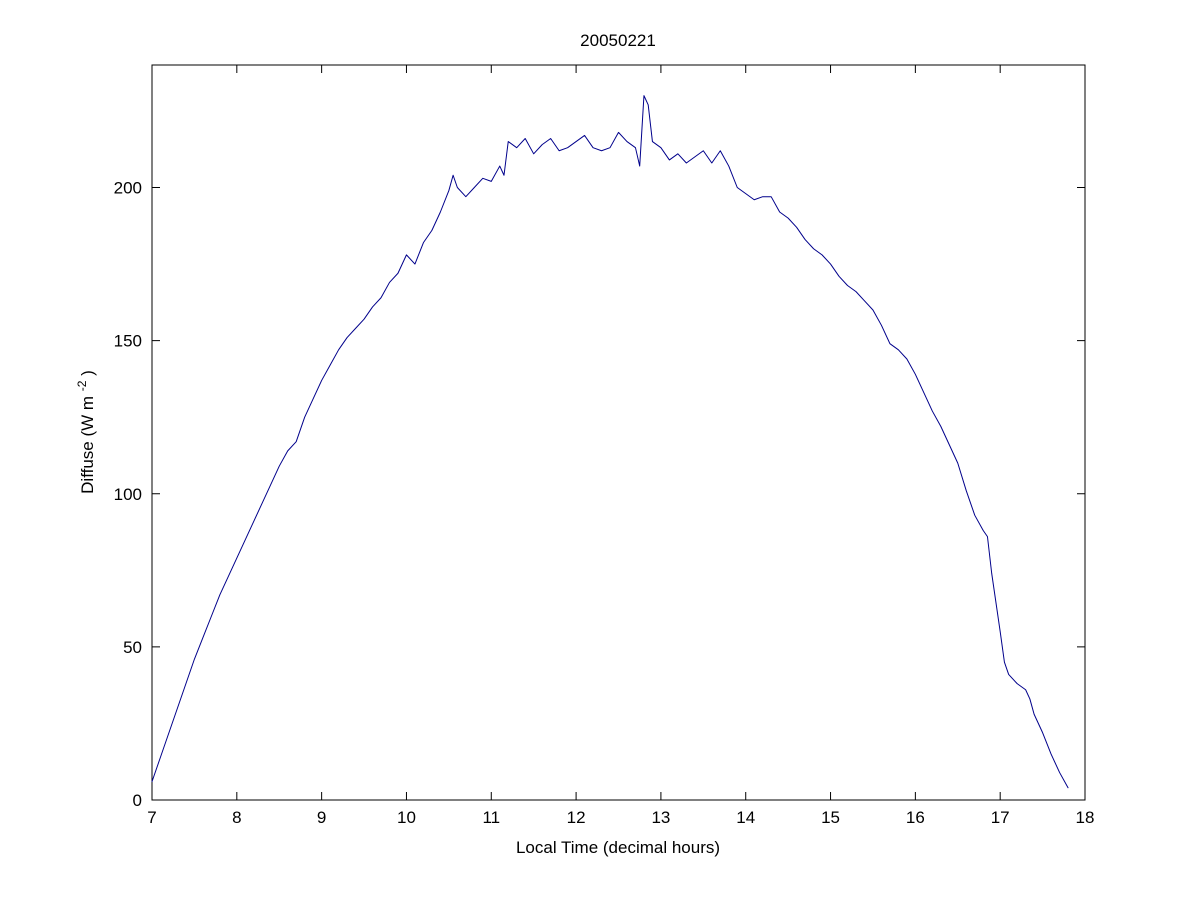 Image resolution: width=1200 pixels, height=905 pixels. What do you see at coordinates (915, 817) in the screenshot?
I see `x-tick-label: 16` at bounding box center [915, 817].